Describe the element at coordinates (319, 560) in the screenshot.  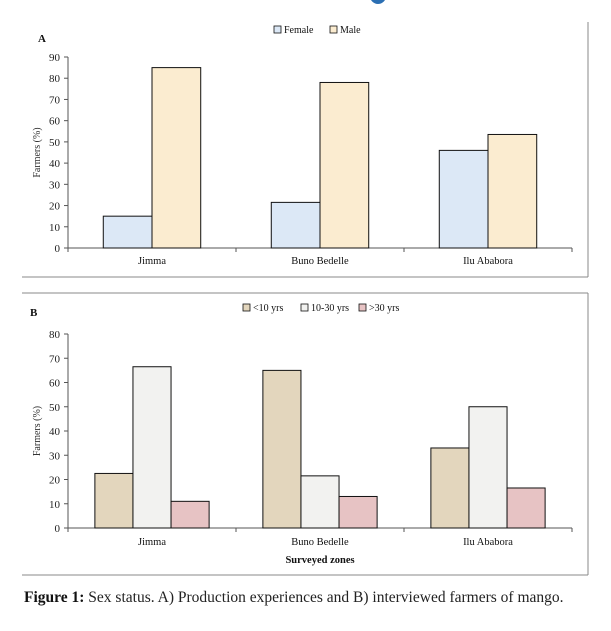
I see `x-axis-label: Surveyed zones` at that location.